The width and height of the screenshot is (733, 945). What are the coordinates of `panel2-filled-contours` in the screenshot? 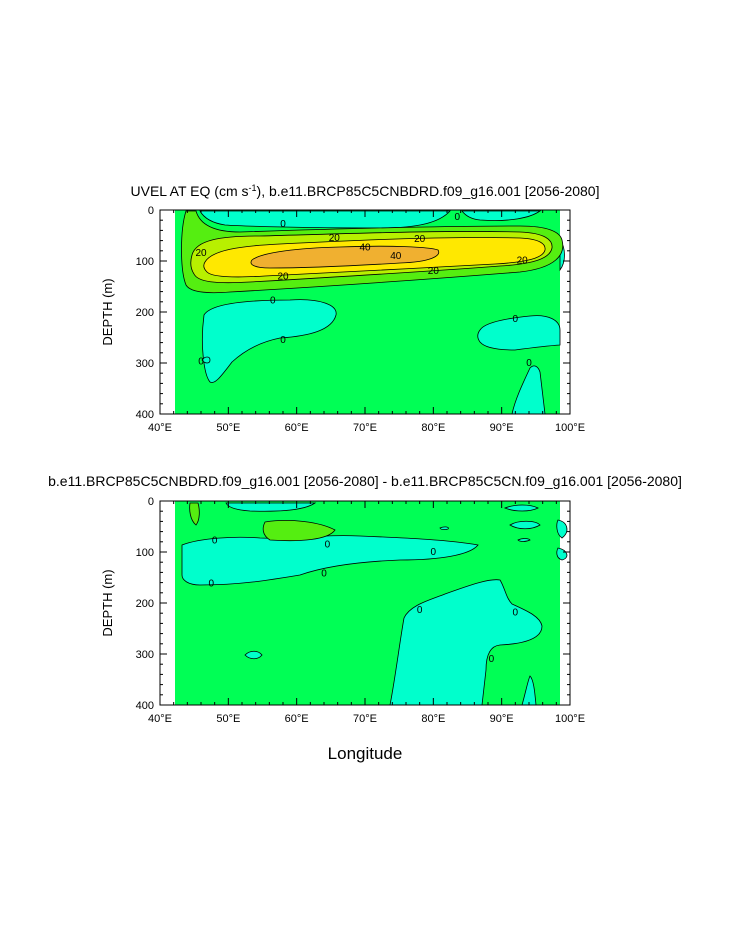 It's located at (364, 603).